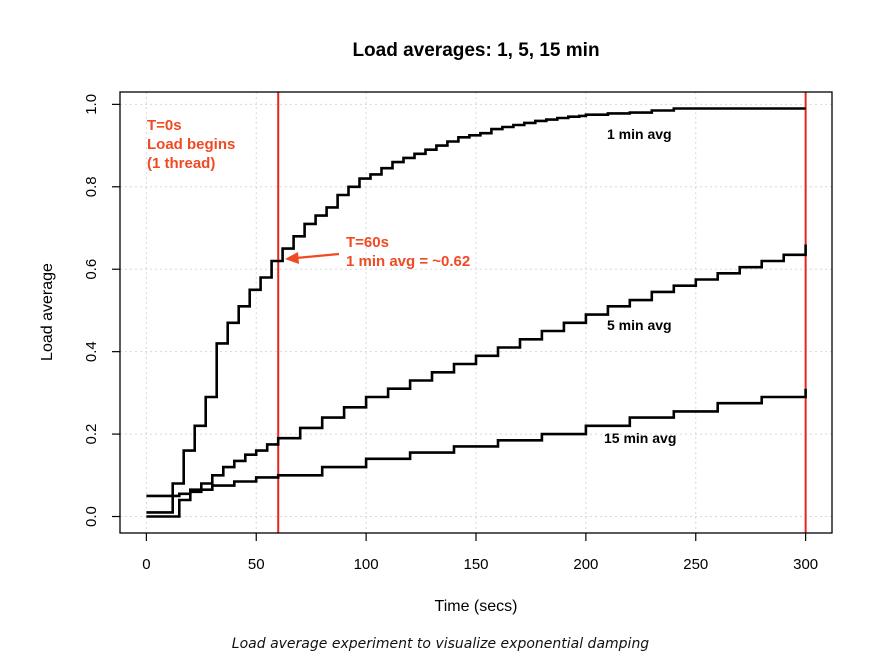 Image resolution: width=881 pixels, height=671 pixels. Describe the element at coordinates (476, 606) in the screenshot. I see `x-axis-label: Time (secs)` at that location.